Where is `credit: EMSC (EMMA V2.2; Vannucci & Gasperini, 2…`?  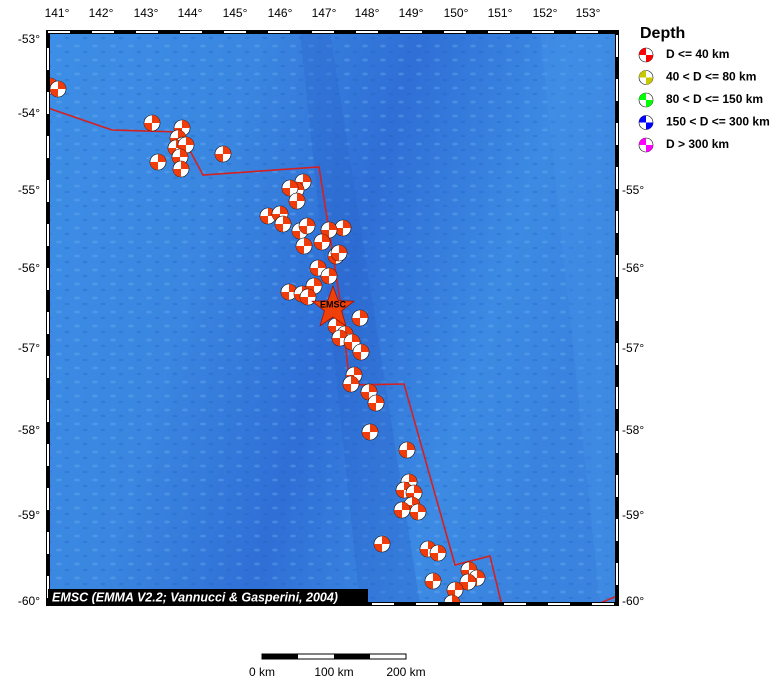 credit: EMSC (EMMA V2.2; Vannucci & Gasperini, 2… is located at coordinates (195, 597).